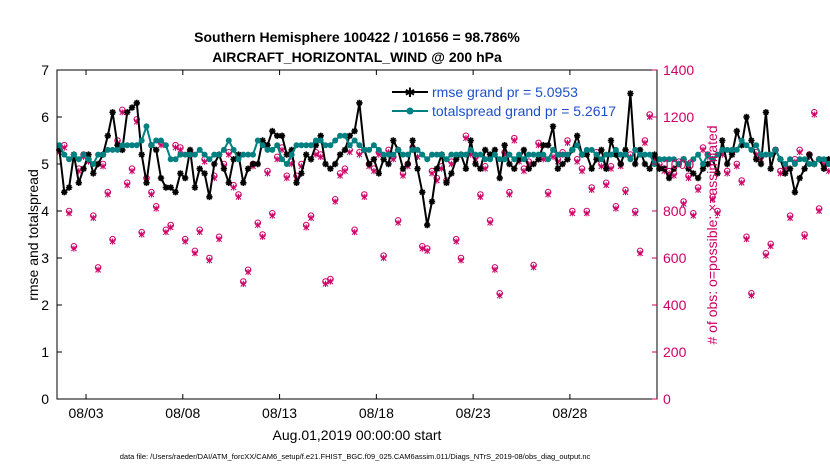 The height and width of the screenshot is (475, 830). What do you see at coordinates (569, 413) in the screenshot?
I see `x-tick-label-5: 08/28` at bounding box center [569, 413].